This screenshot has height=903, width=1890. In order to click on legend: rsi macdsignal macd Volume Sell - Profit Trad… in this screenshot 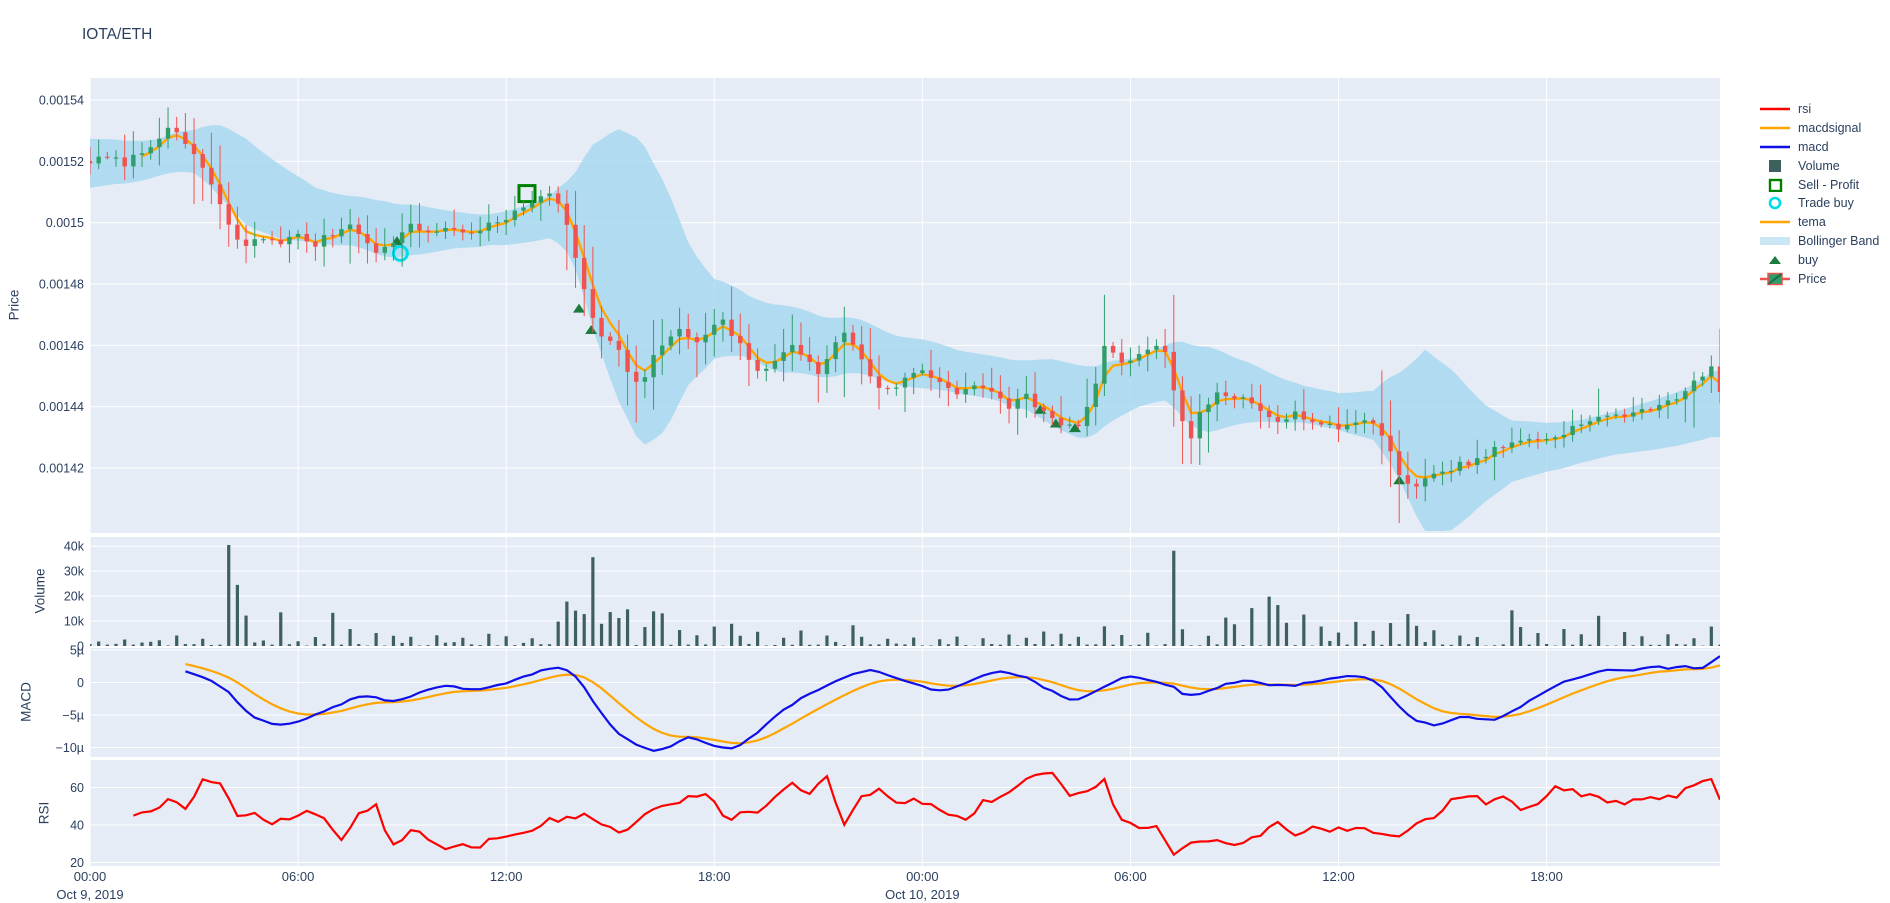, I will do `click(1819, 194)`.